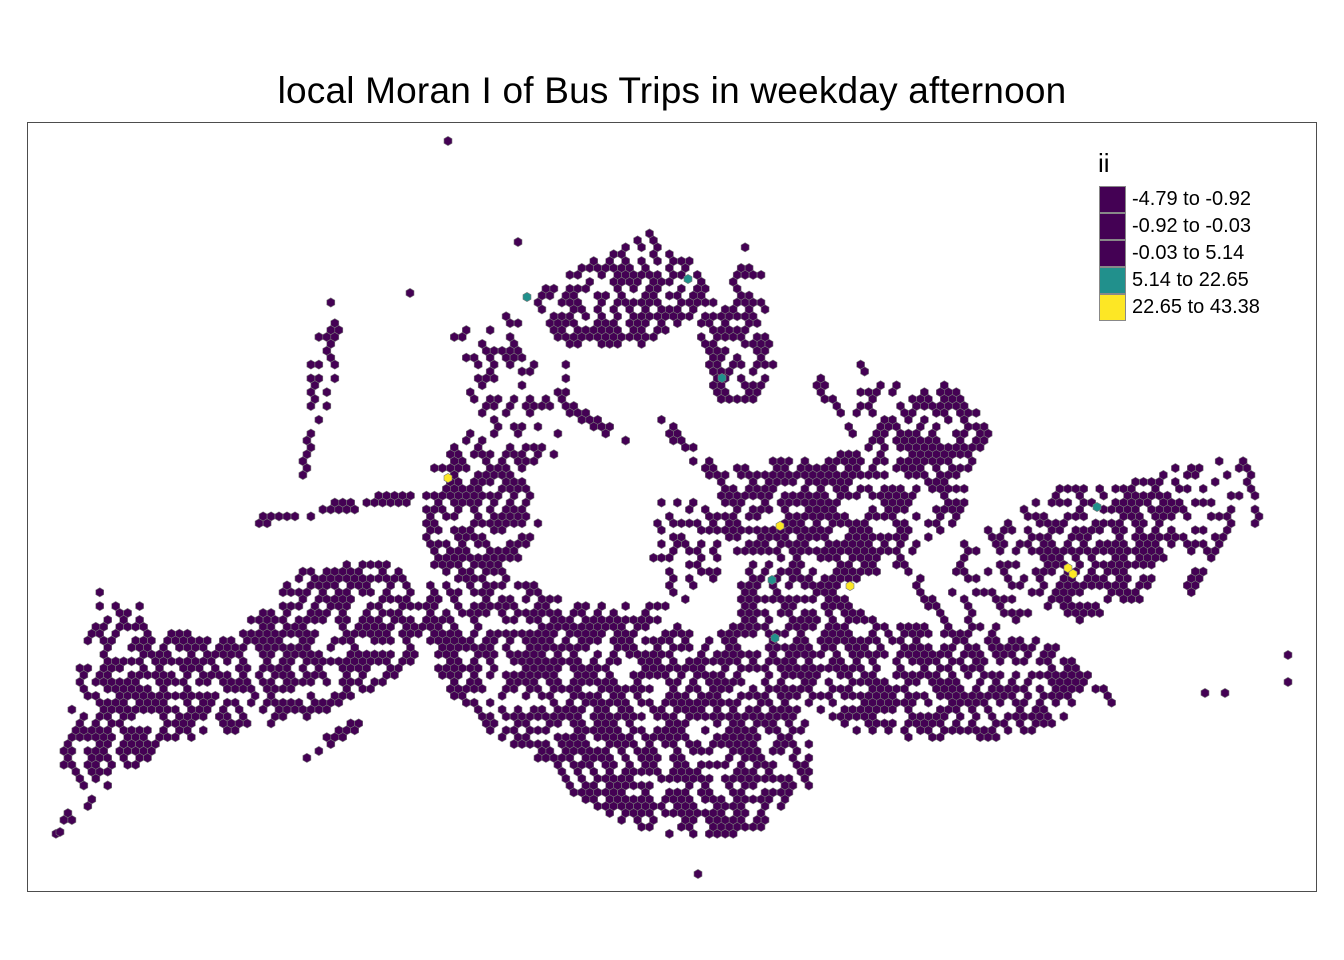 The height and width of the screenshot is (960, 1344). What do you see at coordinates (1178, 307) in the screenshot?
I see `legend-item: 22.65 to 43.38` at bounding box center [1178, 307].